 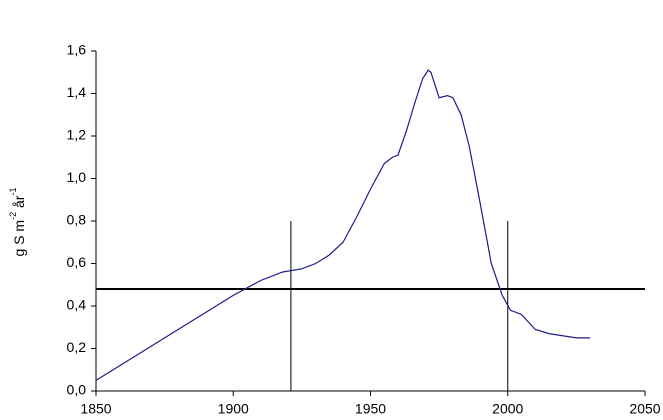 I want to click on y-tick-label: 1,0, so click(x=77, y=177).